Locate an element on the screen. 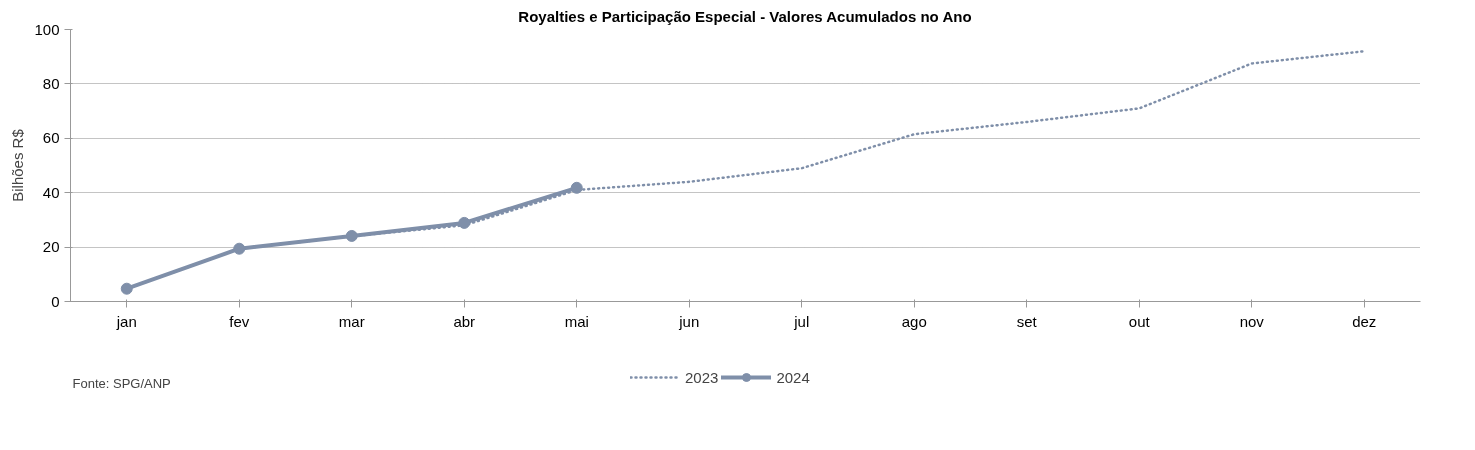  y-tick-label: 0 is located at coordinates (55, 301).